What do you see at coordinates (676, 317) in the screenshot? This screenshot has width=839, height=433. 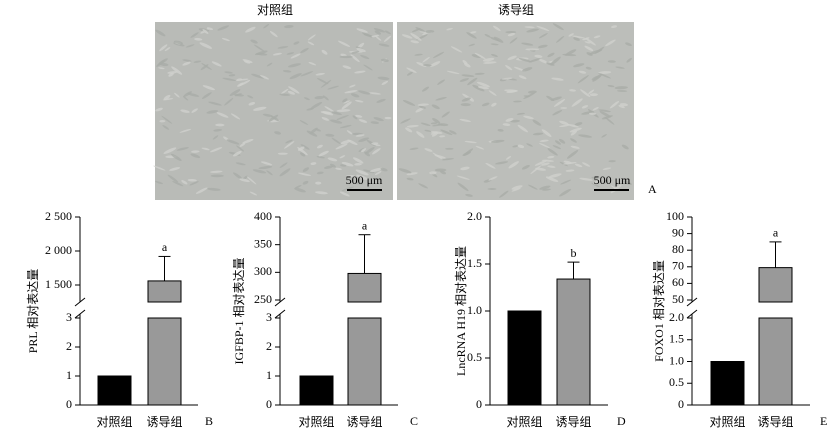 I see `y-tick-label: 2.0` at bounding box center [676, 317].